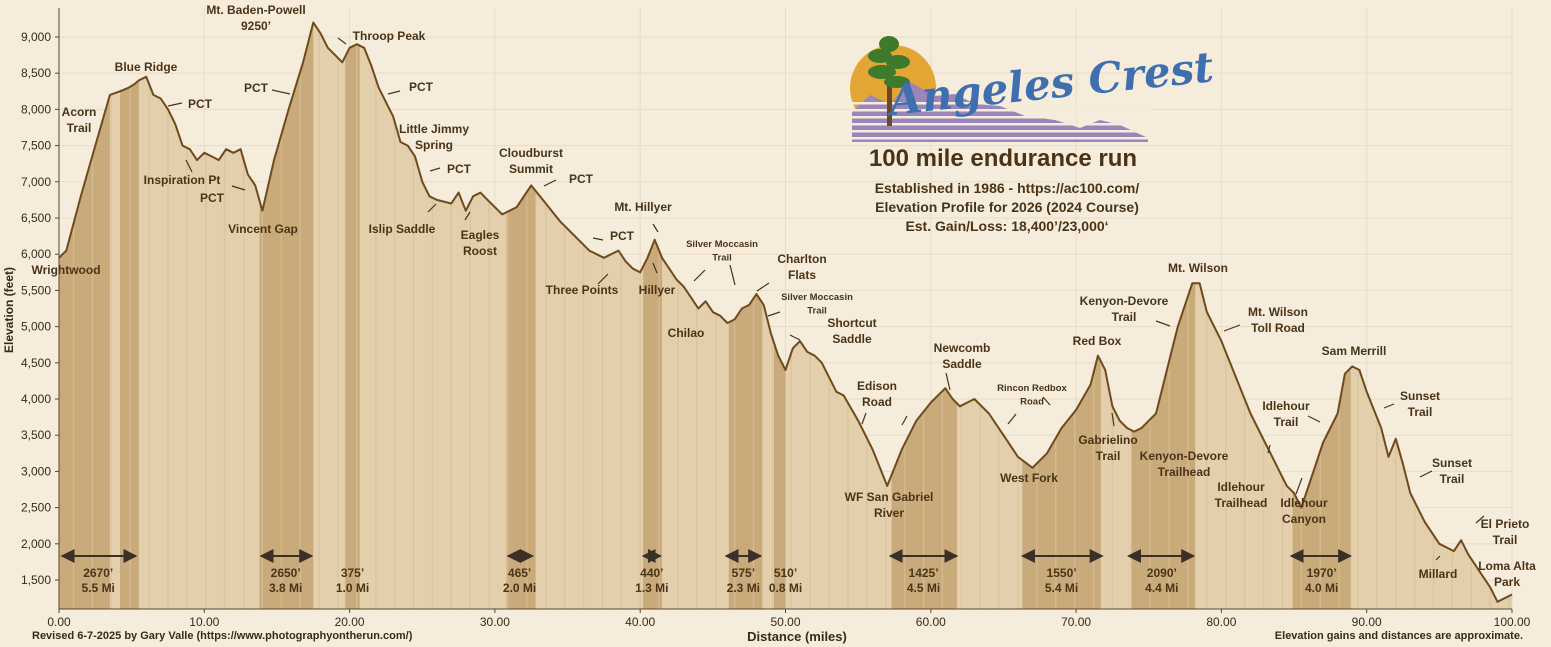 This screenshot has height=647, width=1551. What do you see at coordinates (1006, 226) in the screenshot?
I see `info-line-3: Est. Gain/Loss: 18,400’/23,000‘` at bounding box center [1006, 226].